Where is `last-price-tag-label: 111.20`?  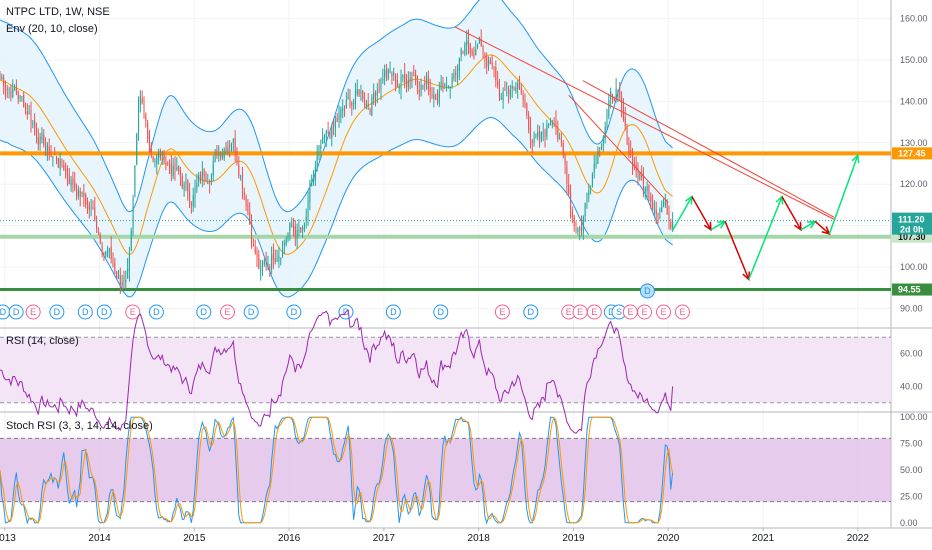 last-price-tag-label: 111.20 is located at coordinates (911, 220).